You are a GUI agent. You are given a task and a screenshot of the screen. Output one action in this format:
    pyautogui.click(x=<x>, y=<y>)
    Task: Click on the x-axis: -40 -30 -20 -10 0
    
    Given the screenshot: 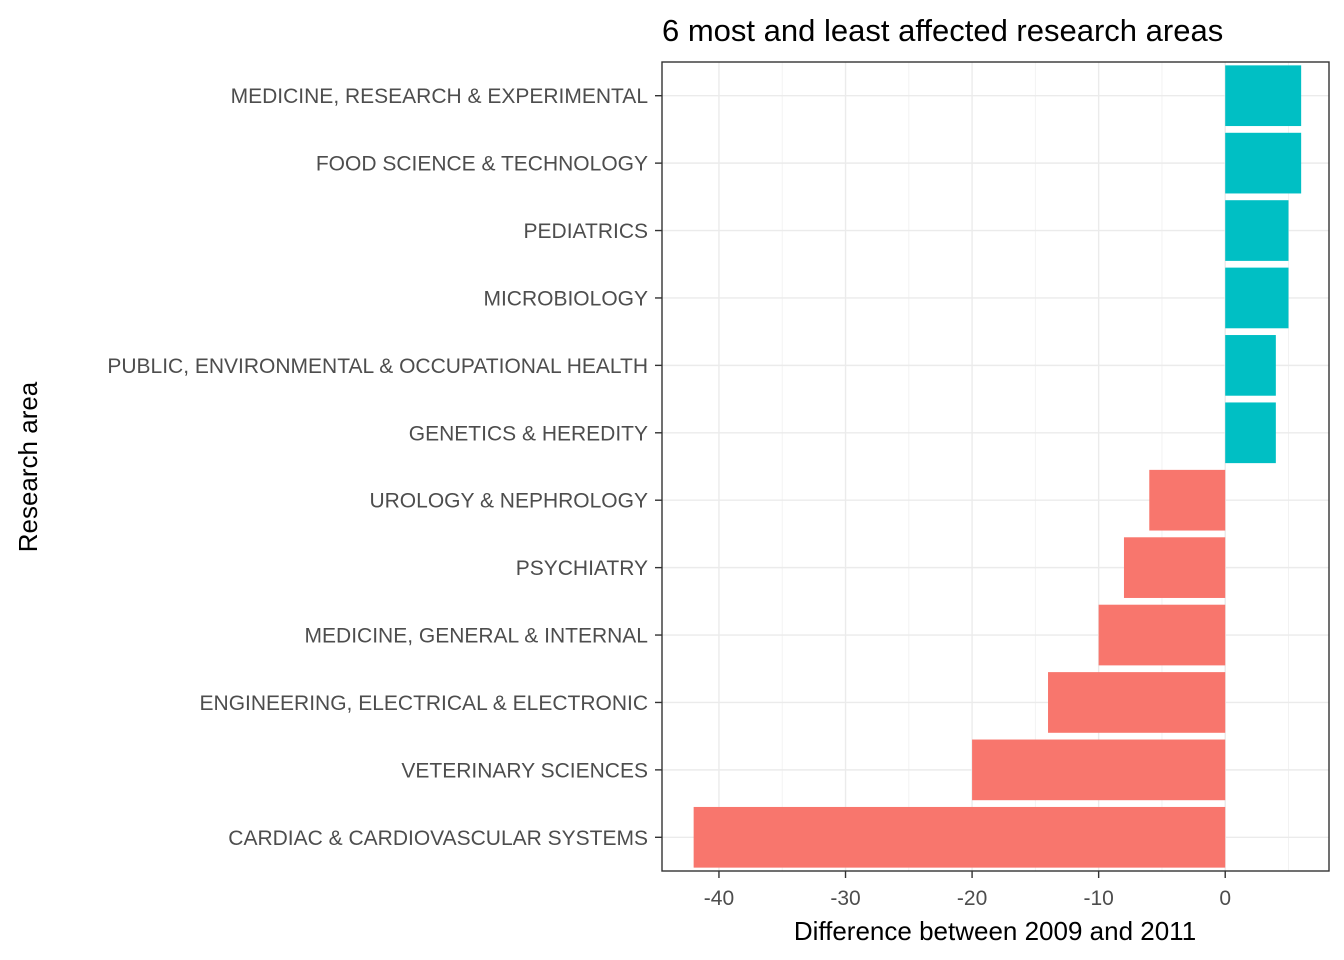 What is the action you would take?
    pyautogui.click(x=967, y=890)
    